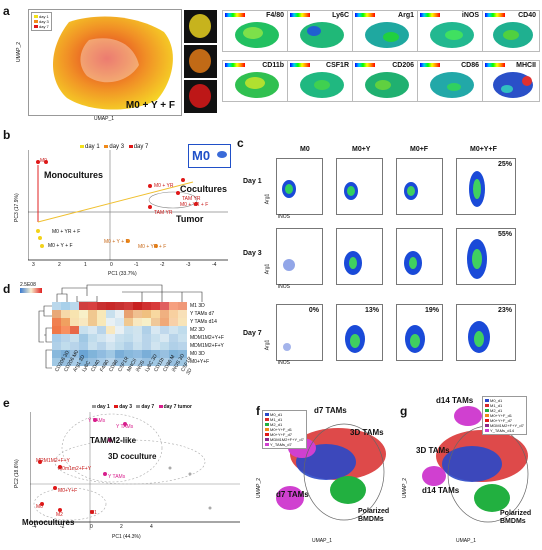 The image size is (542, 550). What do you see at coordinates (470, 65) in the screenshot?
I see `marker-label: CD86` at bounding box center [470, 65].